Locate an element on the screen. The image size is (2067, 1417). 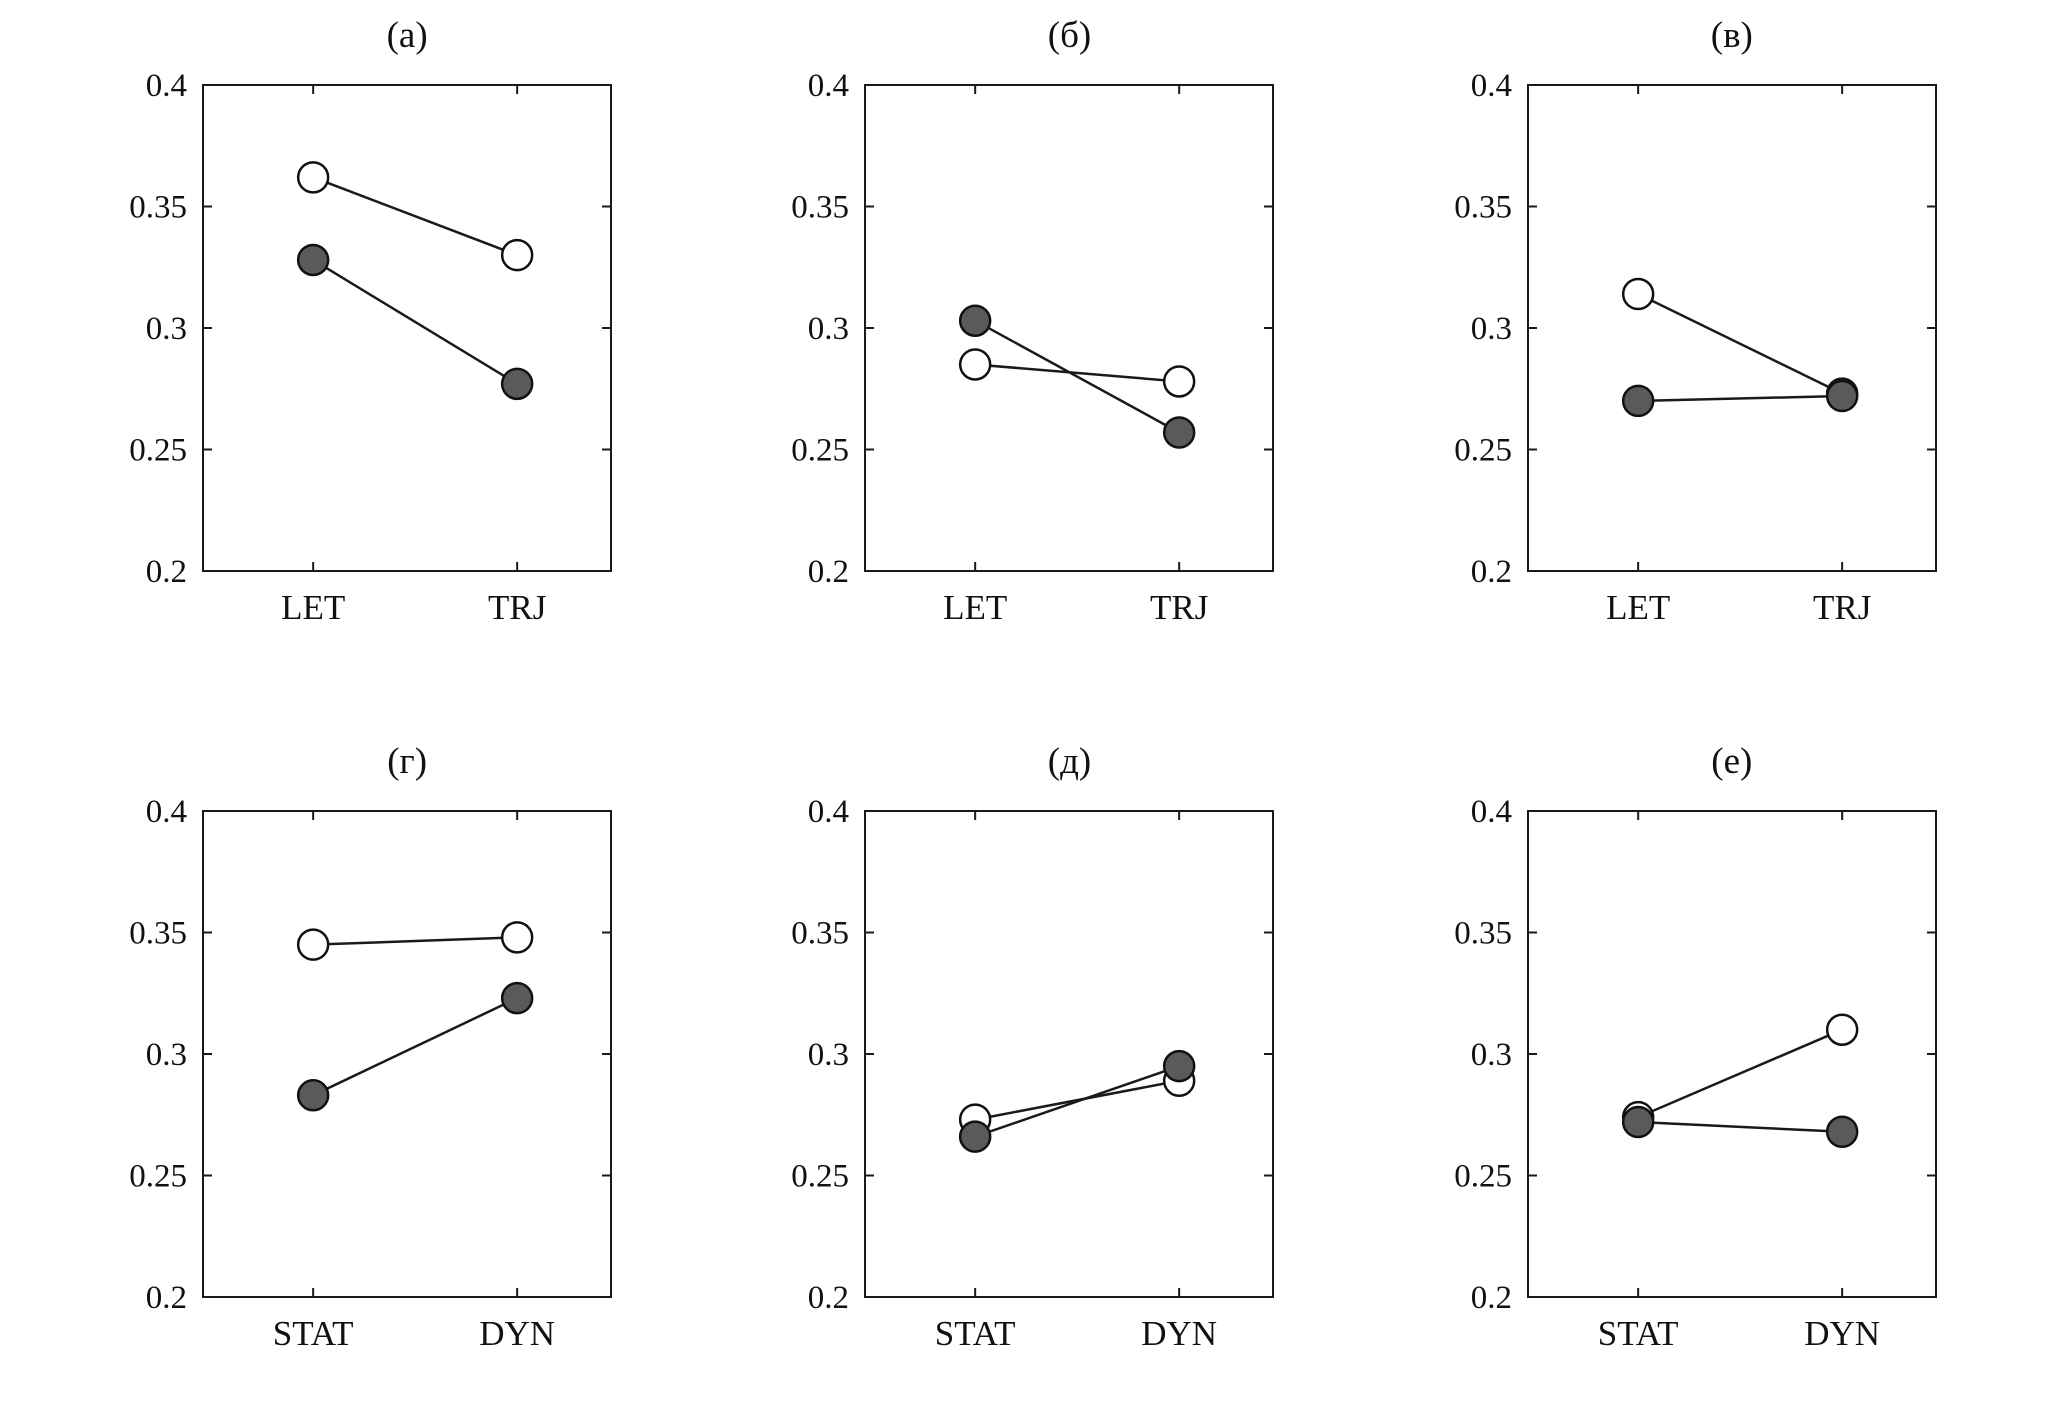
panel-title: (д) is located at coordinates (1069, 761).